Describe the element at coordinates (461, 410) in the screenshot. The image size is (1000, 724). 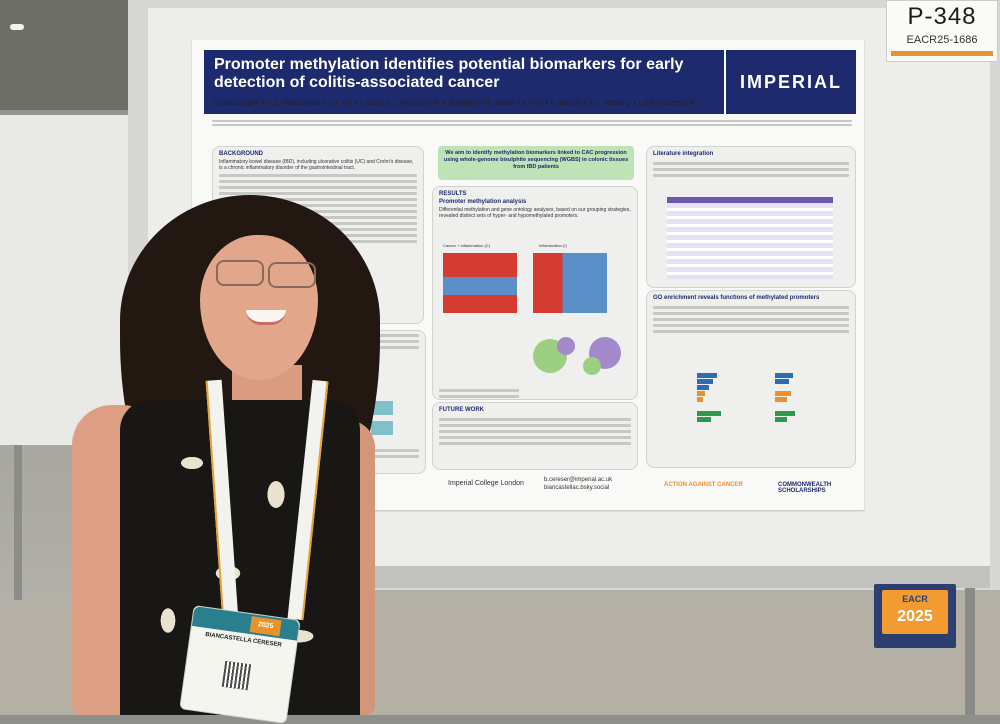
I see `future-work-heading: FUTURE WORK` at that location.